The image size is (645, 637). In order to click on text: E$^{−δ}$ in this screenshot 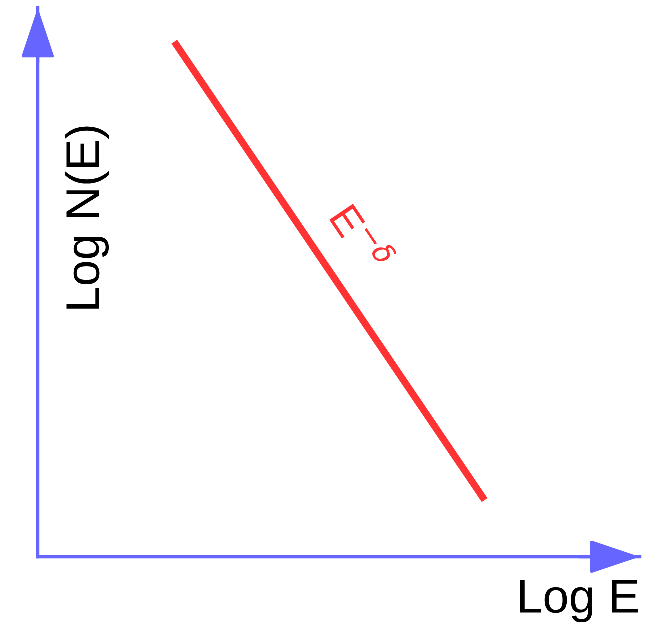, I will do `click(364, 236)`.